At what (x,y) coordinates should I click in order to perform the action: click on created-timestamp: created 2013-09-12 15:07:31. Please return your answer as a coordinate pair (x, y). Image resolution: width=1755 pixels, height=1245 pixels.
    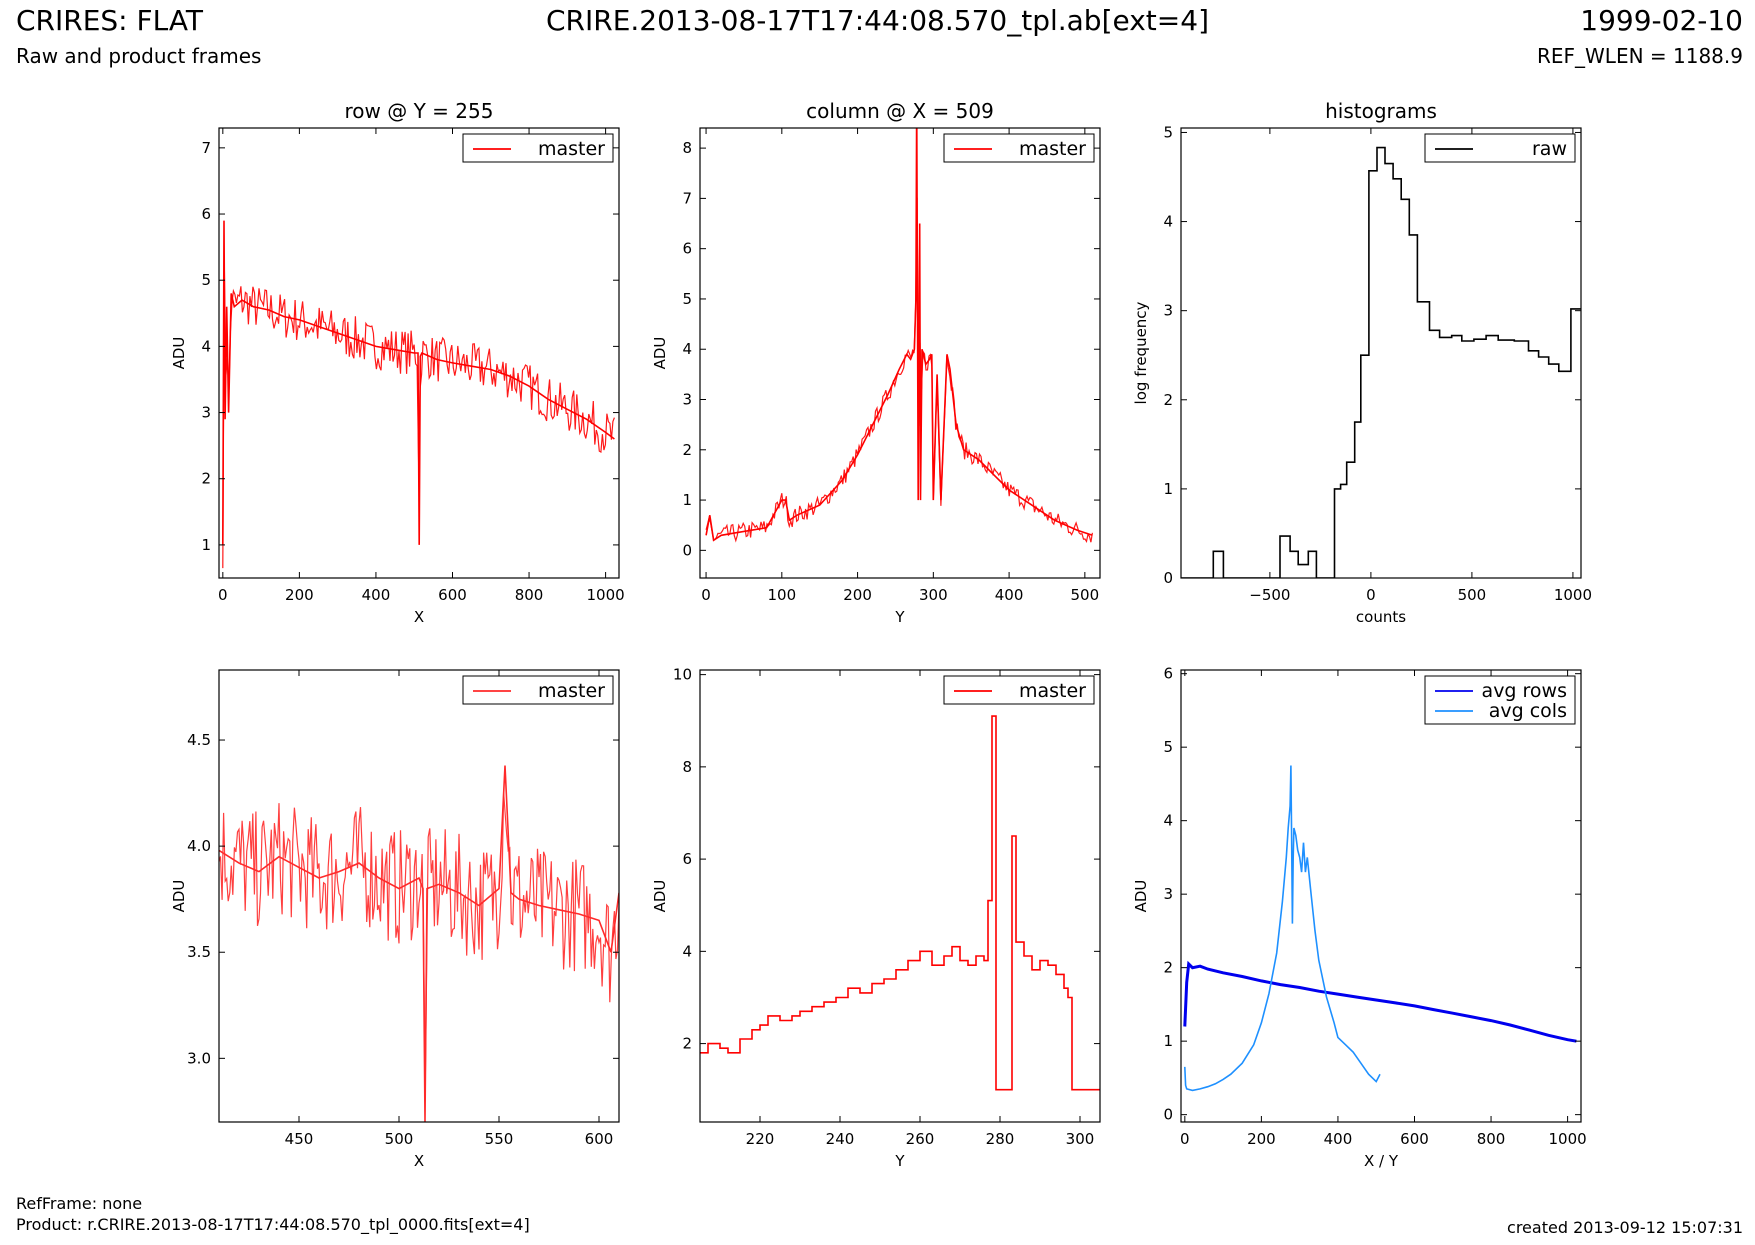
    Looking at the image, I should click on (1625, 1227).